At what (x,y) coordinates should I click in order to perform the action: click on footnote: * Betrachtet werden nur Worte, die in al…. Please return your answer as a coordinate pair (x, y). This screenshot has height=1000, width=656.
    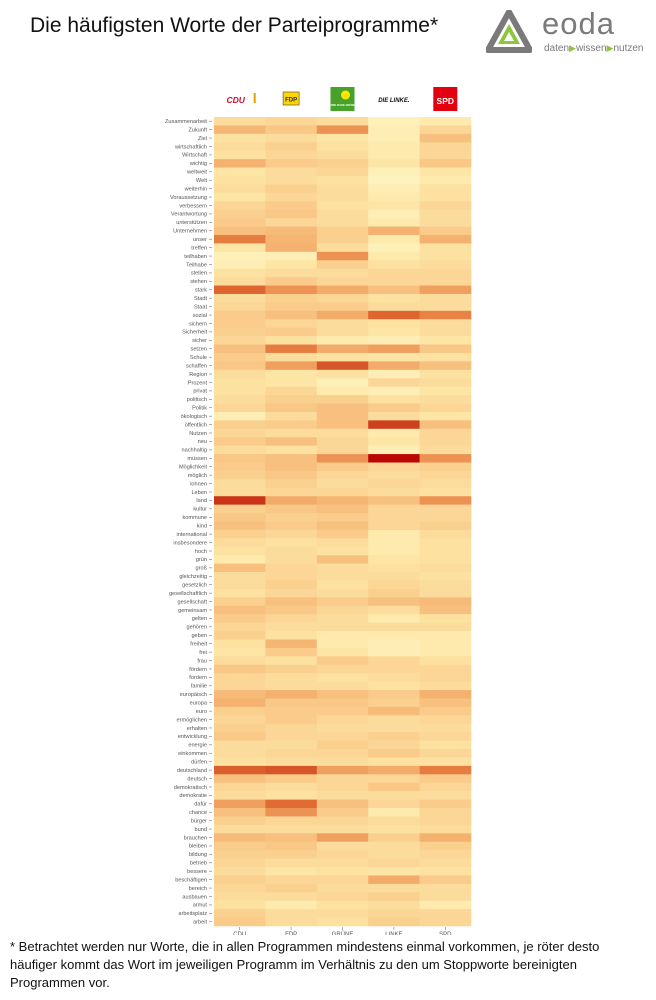
    Looking at the image, I should click on (305, 964).